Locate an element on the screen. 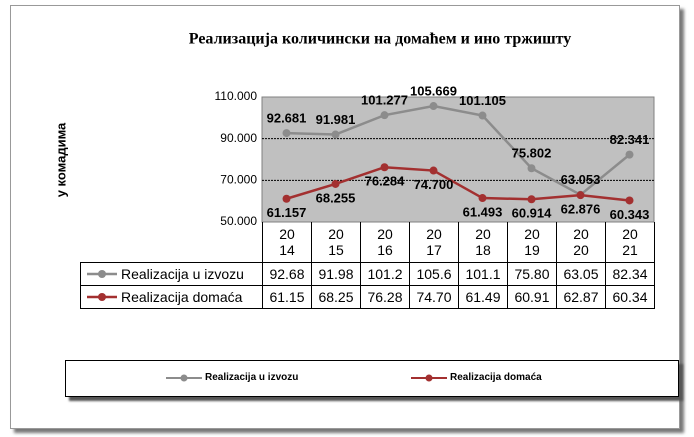  table-header-cell: 2019 is located at coordinates (532, 242).